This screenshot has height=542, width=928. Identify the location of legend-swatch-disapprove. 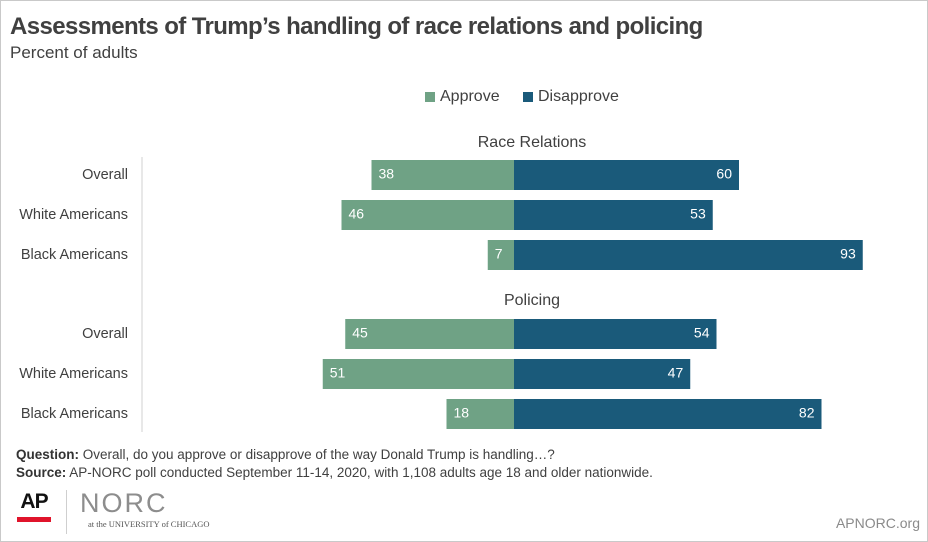
(528, 97).